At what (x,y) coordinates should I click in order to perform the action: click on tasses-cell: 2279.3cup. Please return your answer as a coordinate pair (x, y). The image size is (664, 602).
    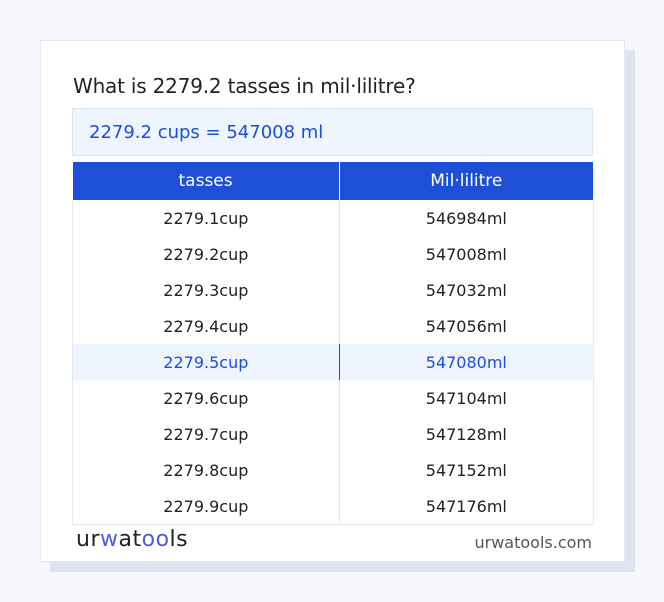
    Looking at the image, I should click on (206, 290).